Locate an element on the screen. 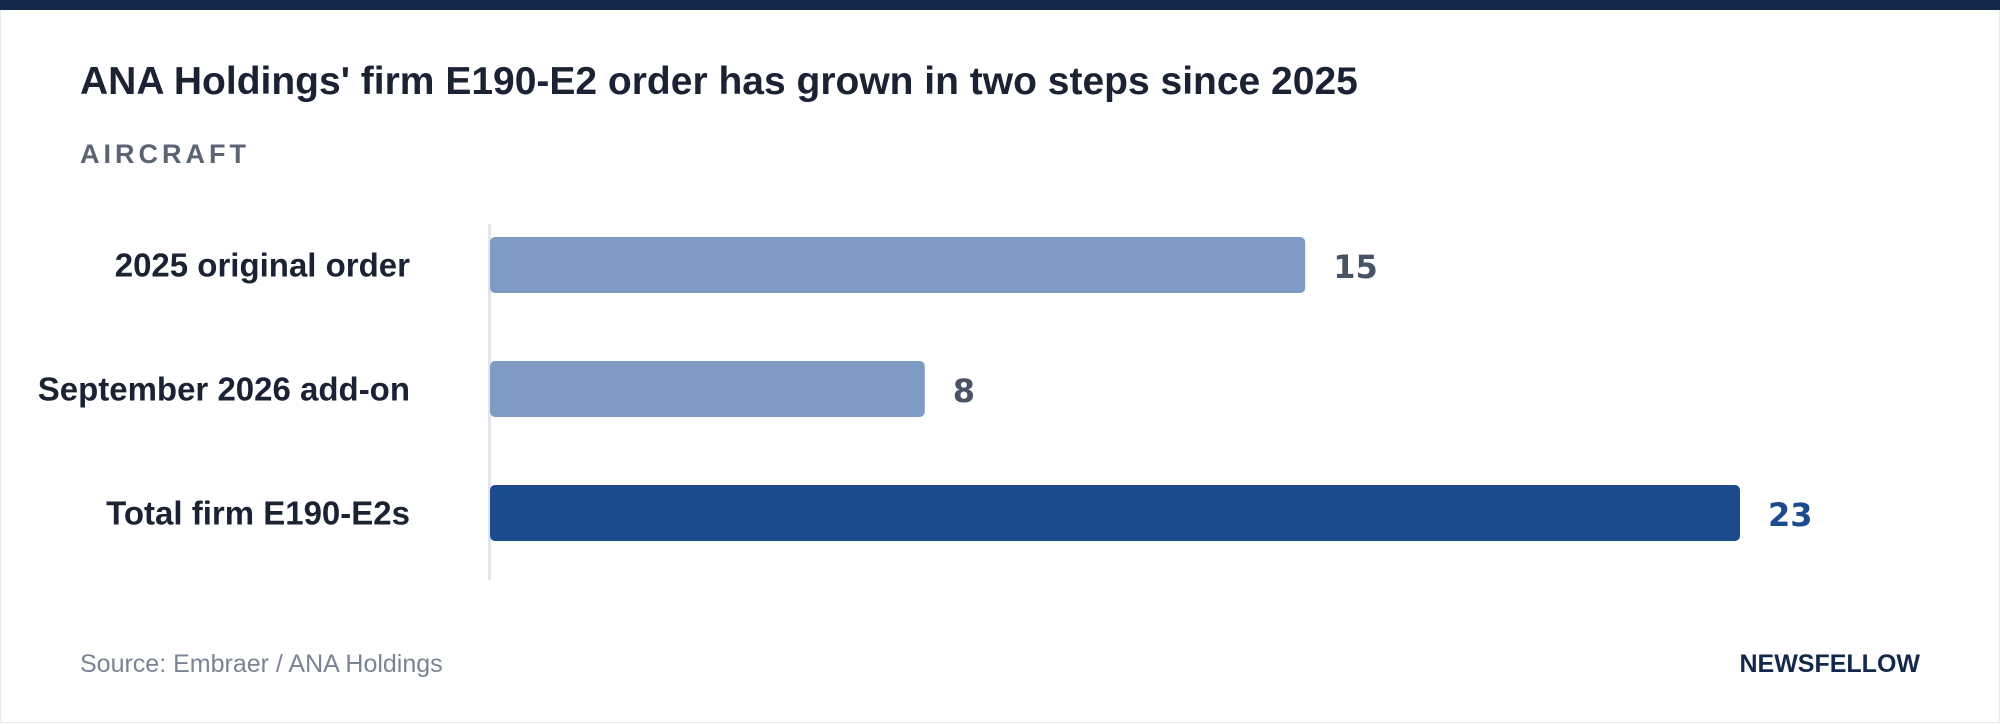  source-note: Source: Embraer / ANA Holdings is located at coordinates (261, 664).